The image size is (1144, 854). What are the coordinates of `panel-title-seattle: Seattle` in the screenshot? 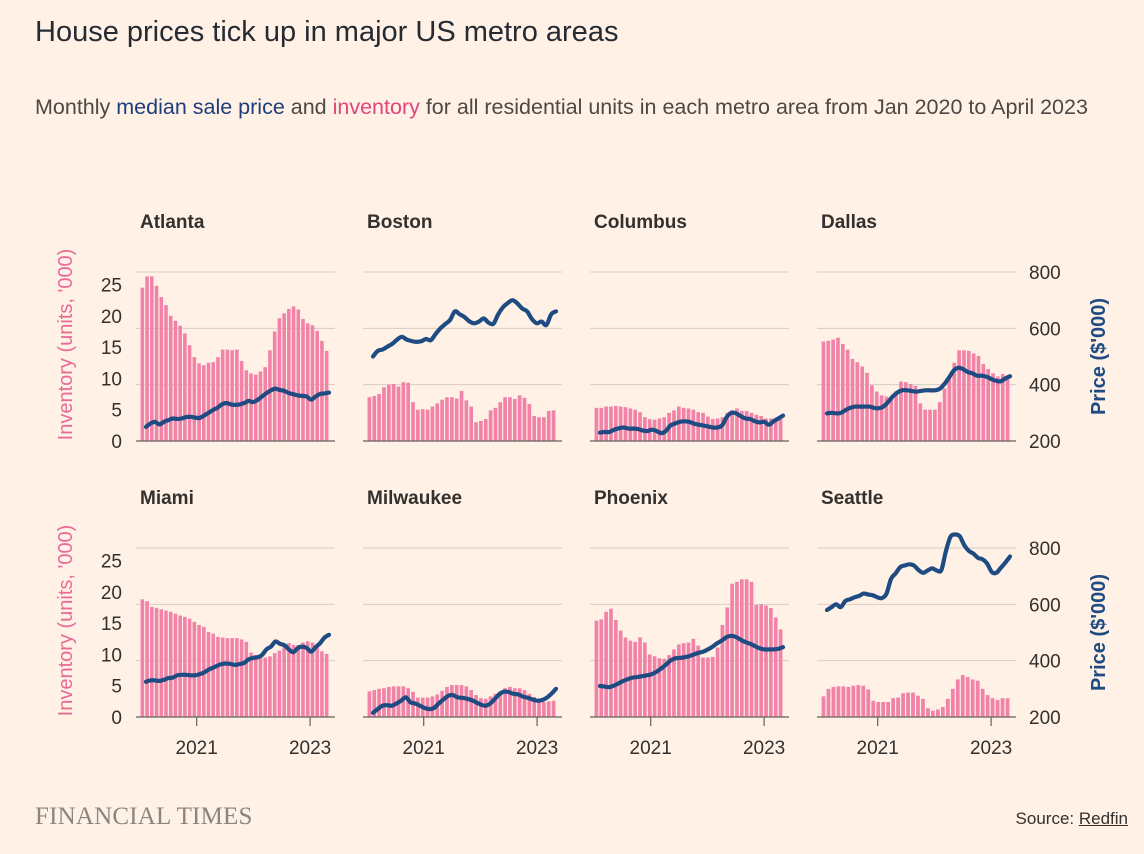 It's located at (852, 498).